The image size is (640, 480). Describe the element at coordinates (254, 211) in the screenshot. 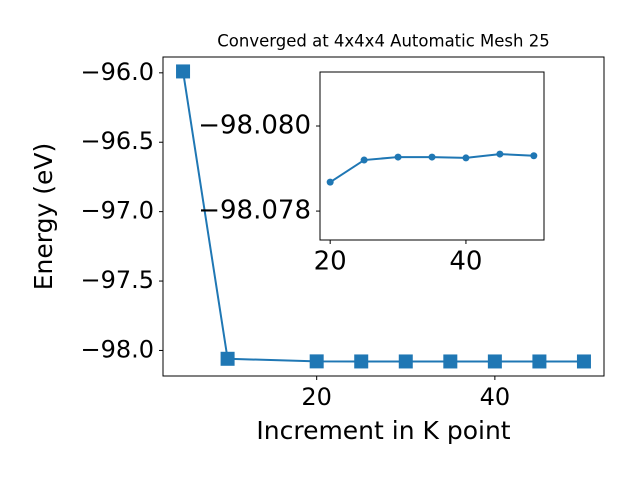

I see `y-tick-label: −98.078` at that location.